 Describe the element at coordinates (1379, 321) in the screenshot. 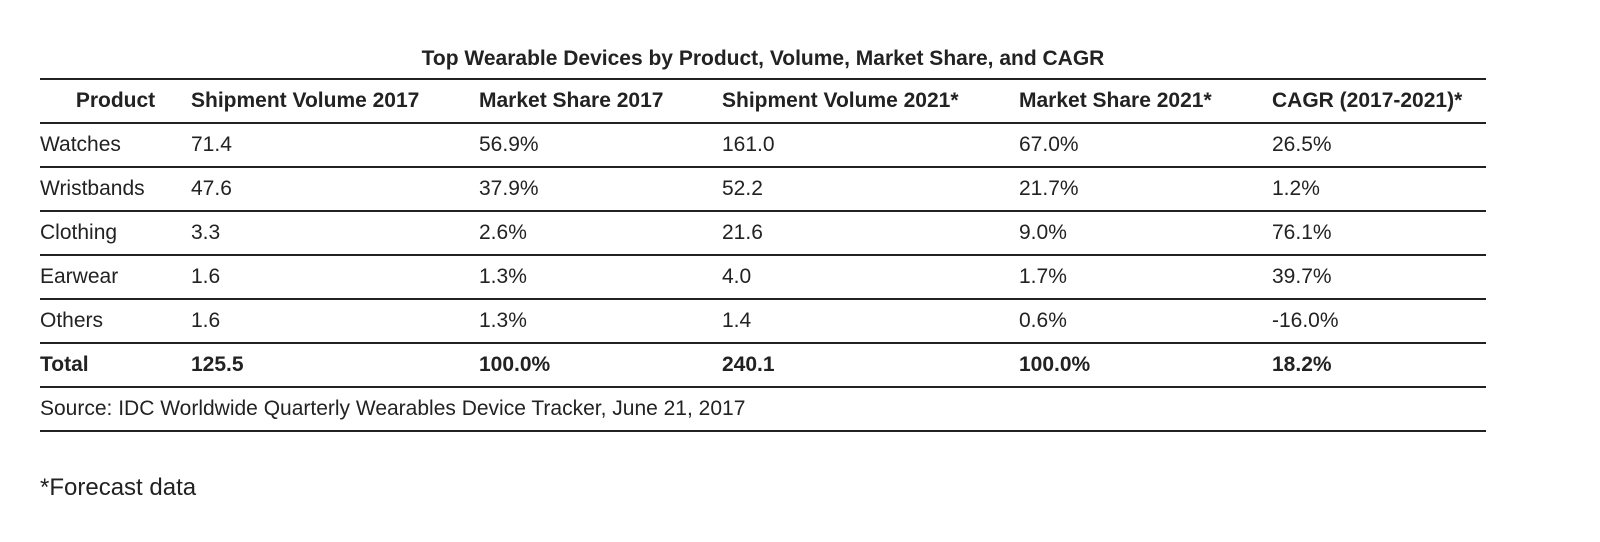

I see `cell-cagr: -16.0%` at that location.